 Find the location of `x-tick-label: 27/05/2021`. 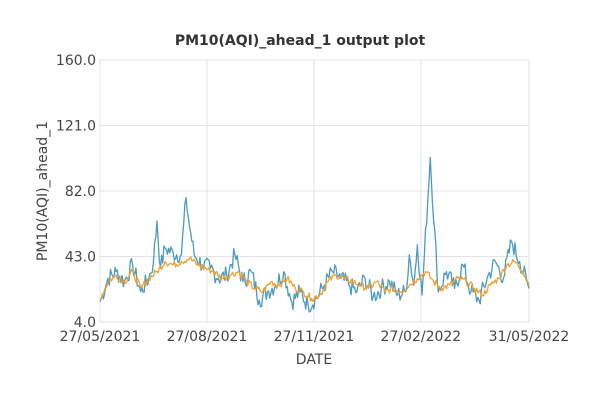

x-tick-label: 27/05/2021 is located at coordinates (100, 337).